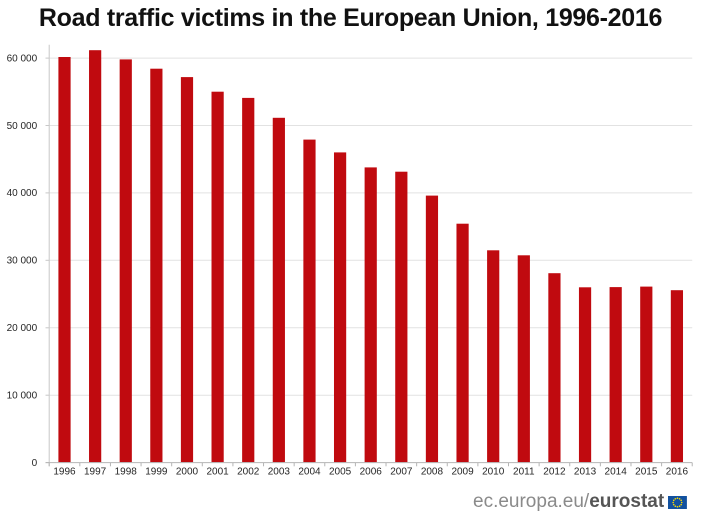 Image resolution: width=701 pixels, height=517 pixels. Describe the element at coordinates (401, 472) in the screenshot. I see `svg-text: 2007` at that location.